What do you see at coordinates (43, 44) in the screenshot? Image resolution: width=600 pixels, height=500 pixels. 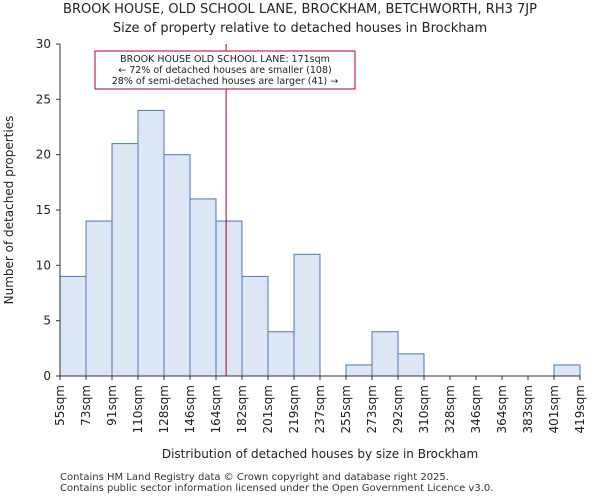 I see `y-tick-label: 30` at bounding box center [43, 44].